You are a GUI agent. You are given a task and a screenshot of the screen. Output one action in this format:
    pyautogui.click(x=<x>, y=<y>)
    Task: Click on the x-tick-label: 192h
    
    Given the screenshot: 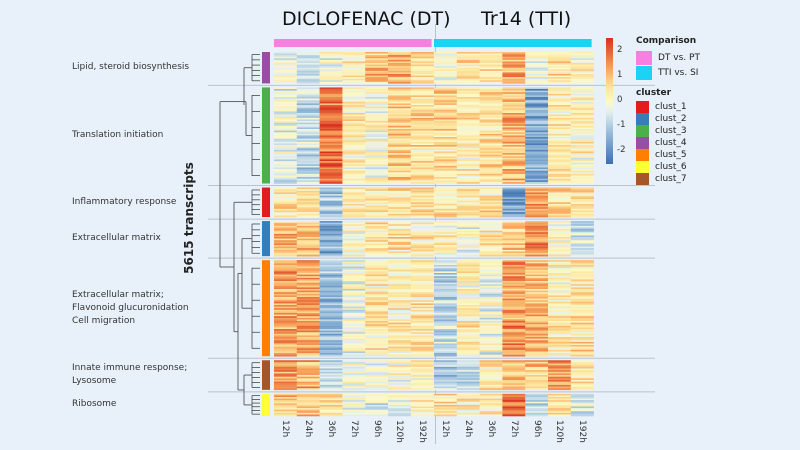 What is the action you would take?
    pyautogui.click(x=582, y=431)
    